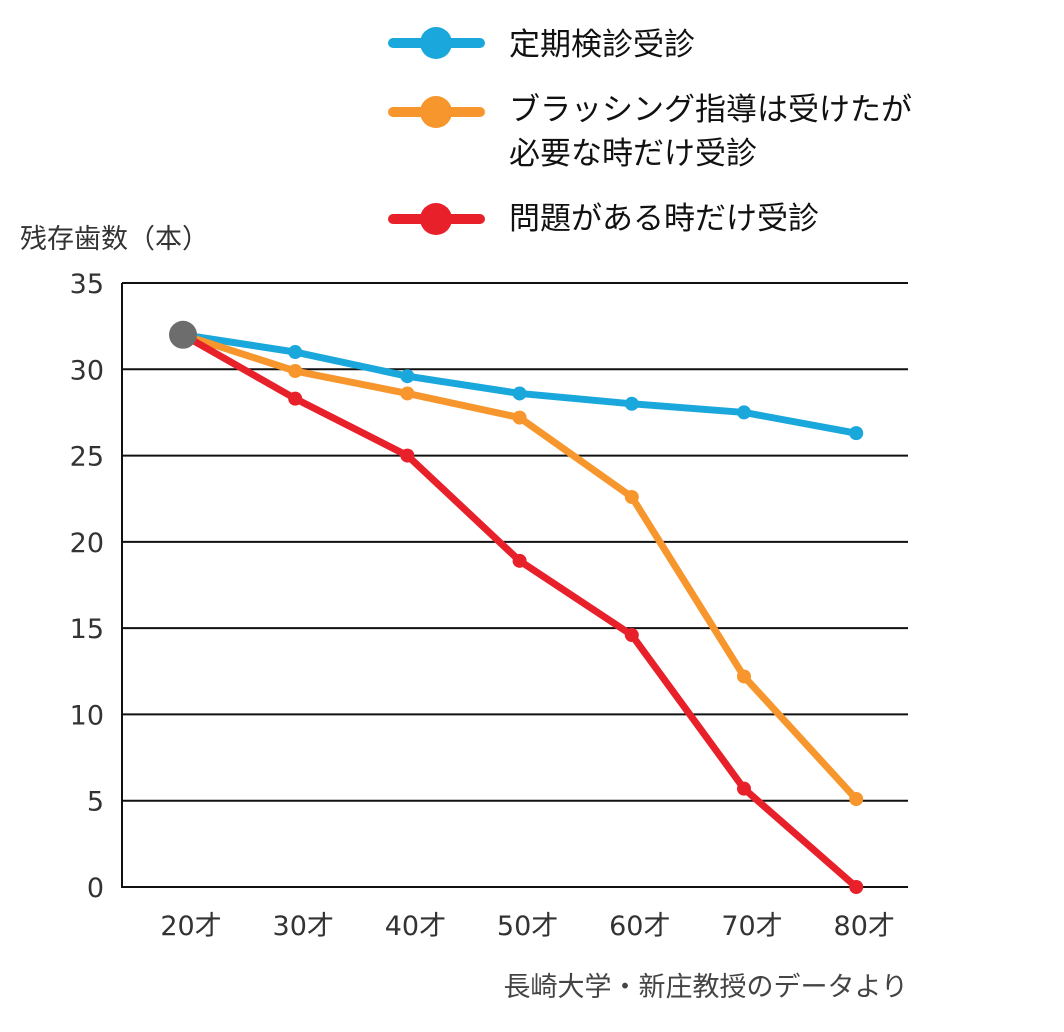 The height and width of the screenshot is (1032, 1064). Describe the element at coordinates (864, 926) in the screenshot. I see `x-tick-6: 80才` at that location.